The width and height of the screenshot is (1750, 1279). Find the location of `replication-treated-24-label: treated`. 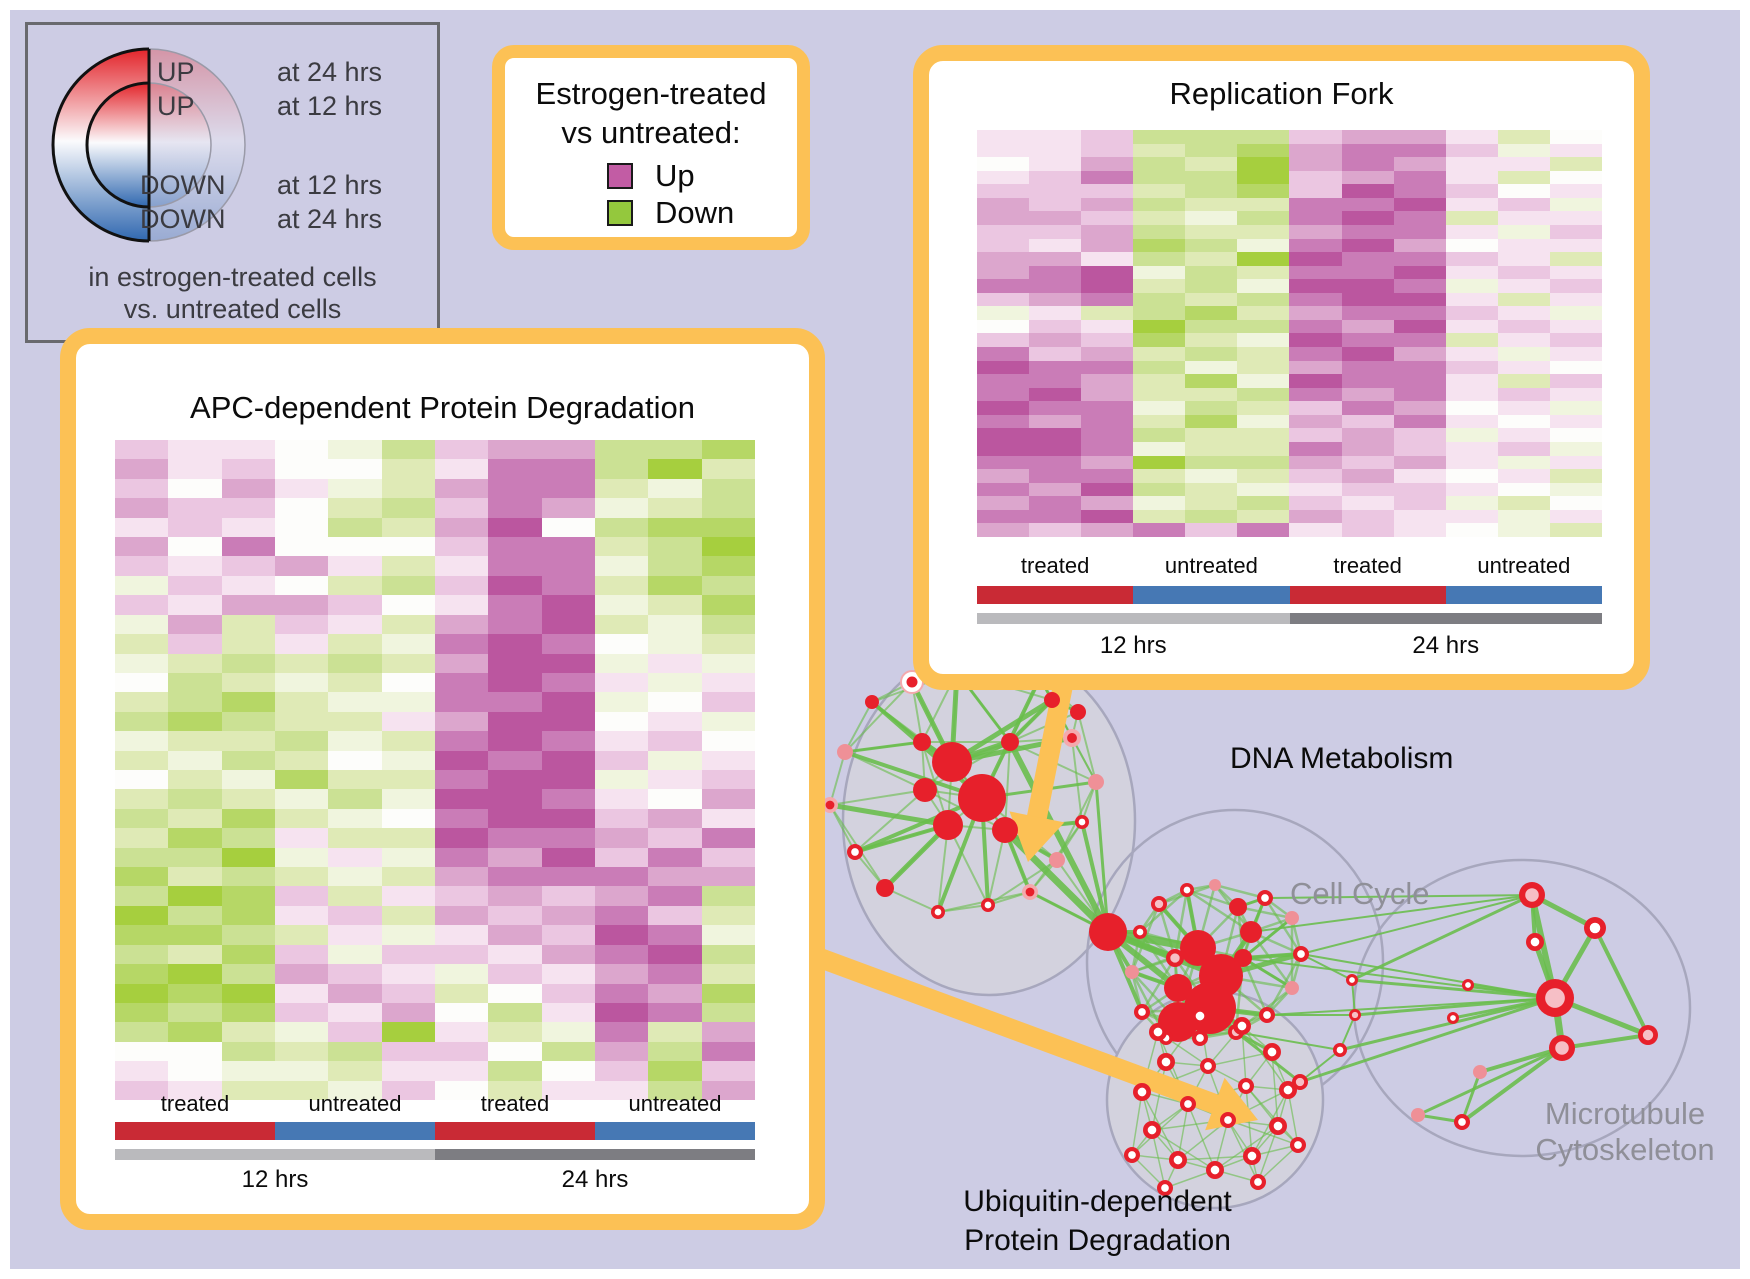

replication-treated-24-label: treated is located at coordinates (1367, 565).